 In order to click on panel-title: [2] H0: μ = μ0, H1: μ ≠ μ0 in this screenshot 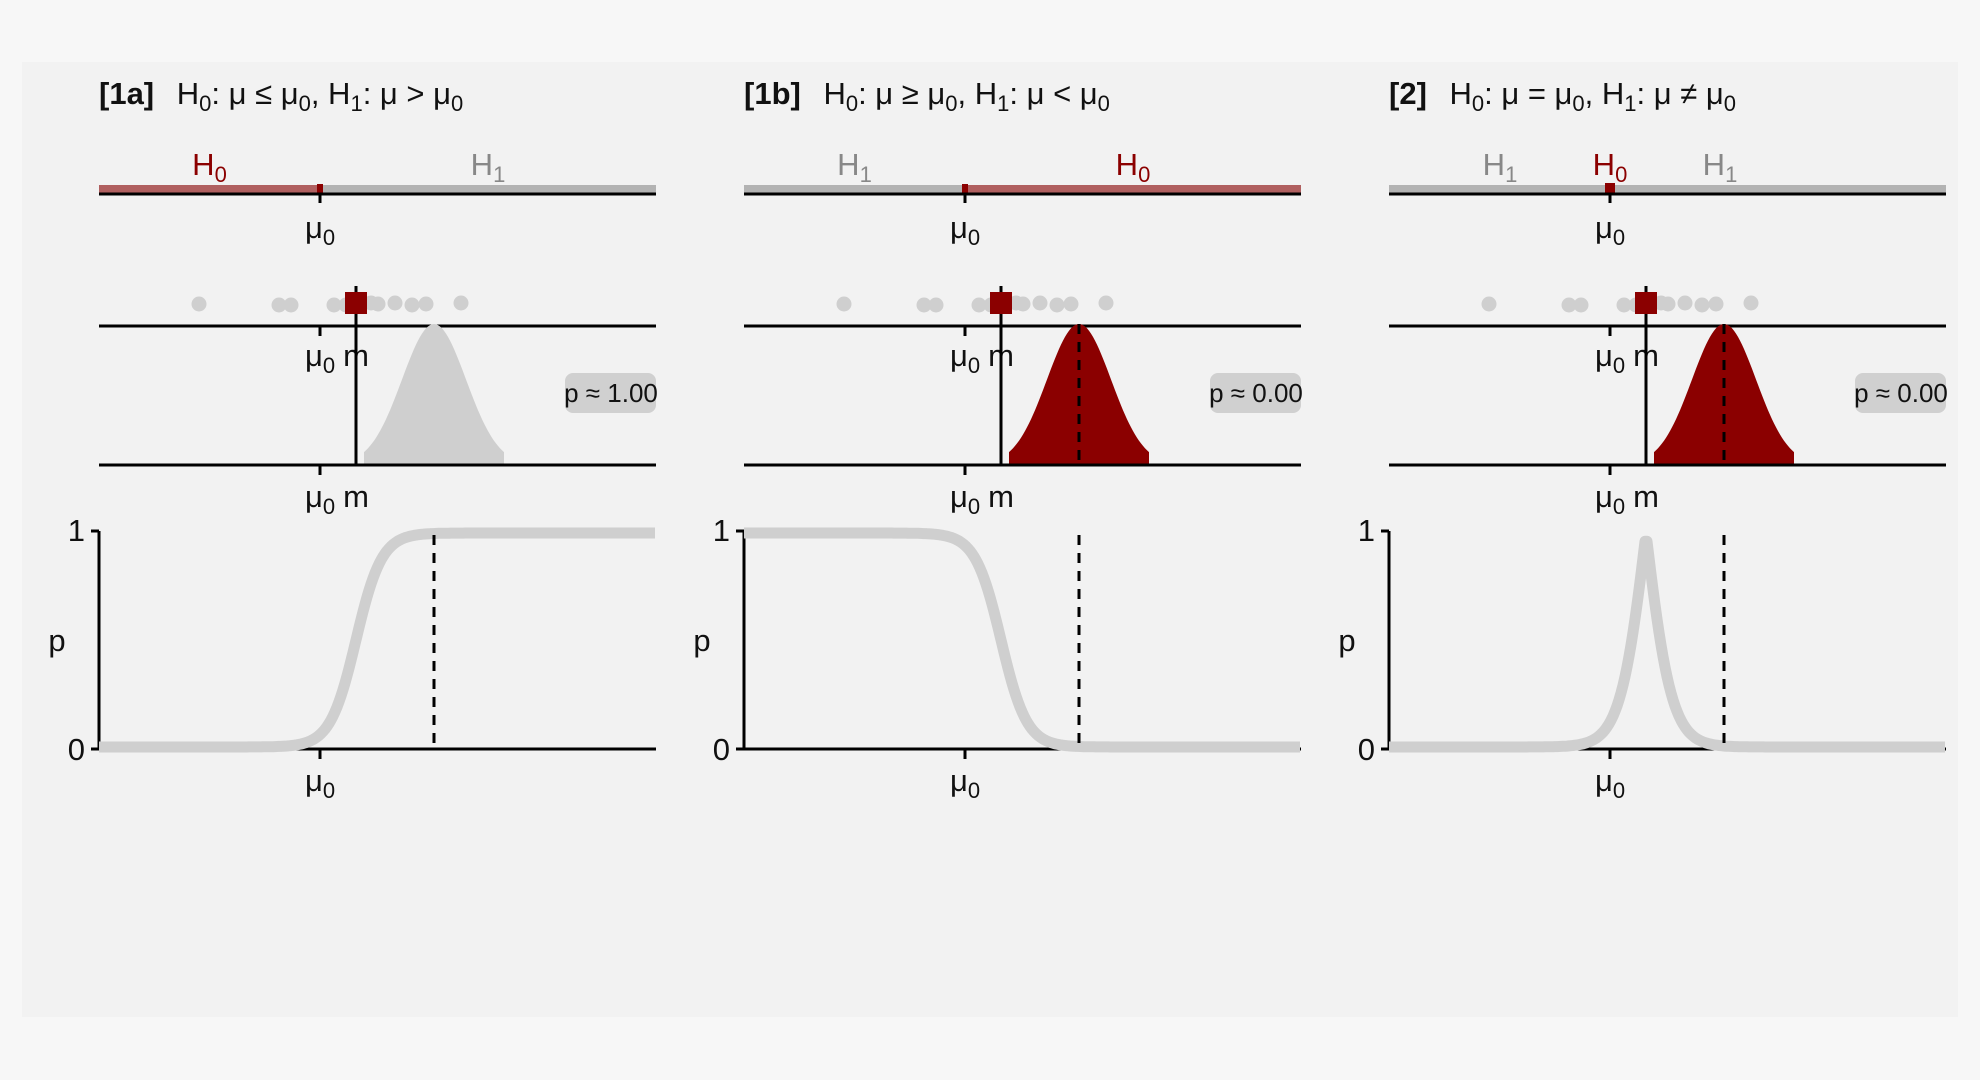, I will do `click(1562, 96)`.